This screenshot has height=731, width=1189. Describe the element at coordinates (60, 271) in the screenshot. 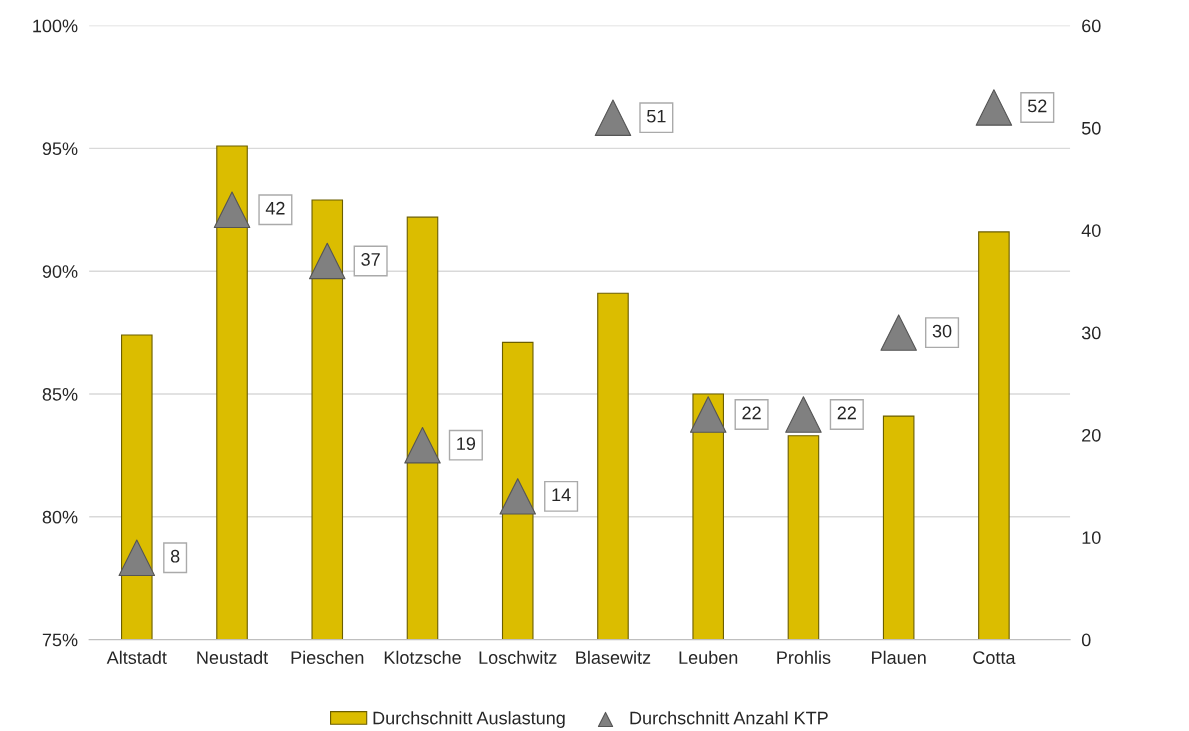

I see `y-tick-label: 90%` at that location.